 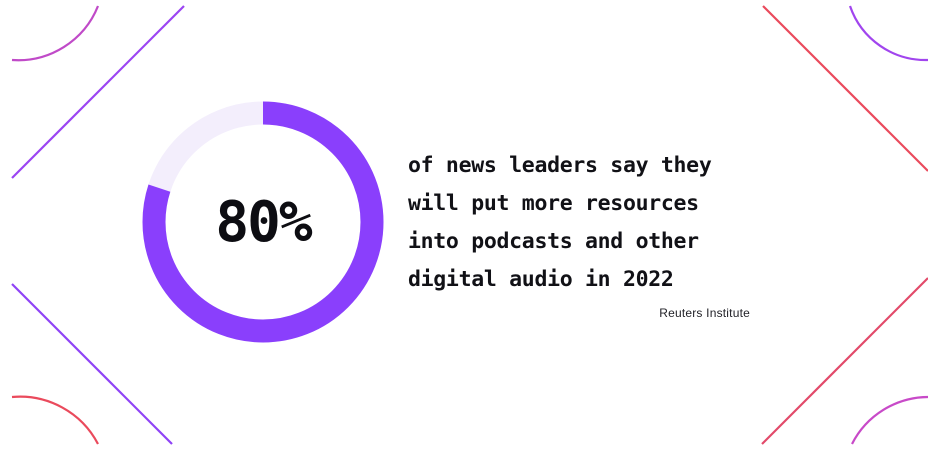 What do you see at coordinates (889, 420) in the screenshot?
I see `decor-arc-bottom-right` at bounding box center [889, 420].